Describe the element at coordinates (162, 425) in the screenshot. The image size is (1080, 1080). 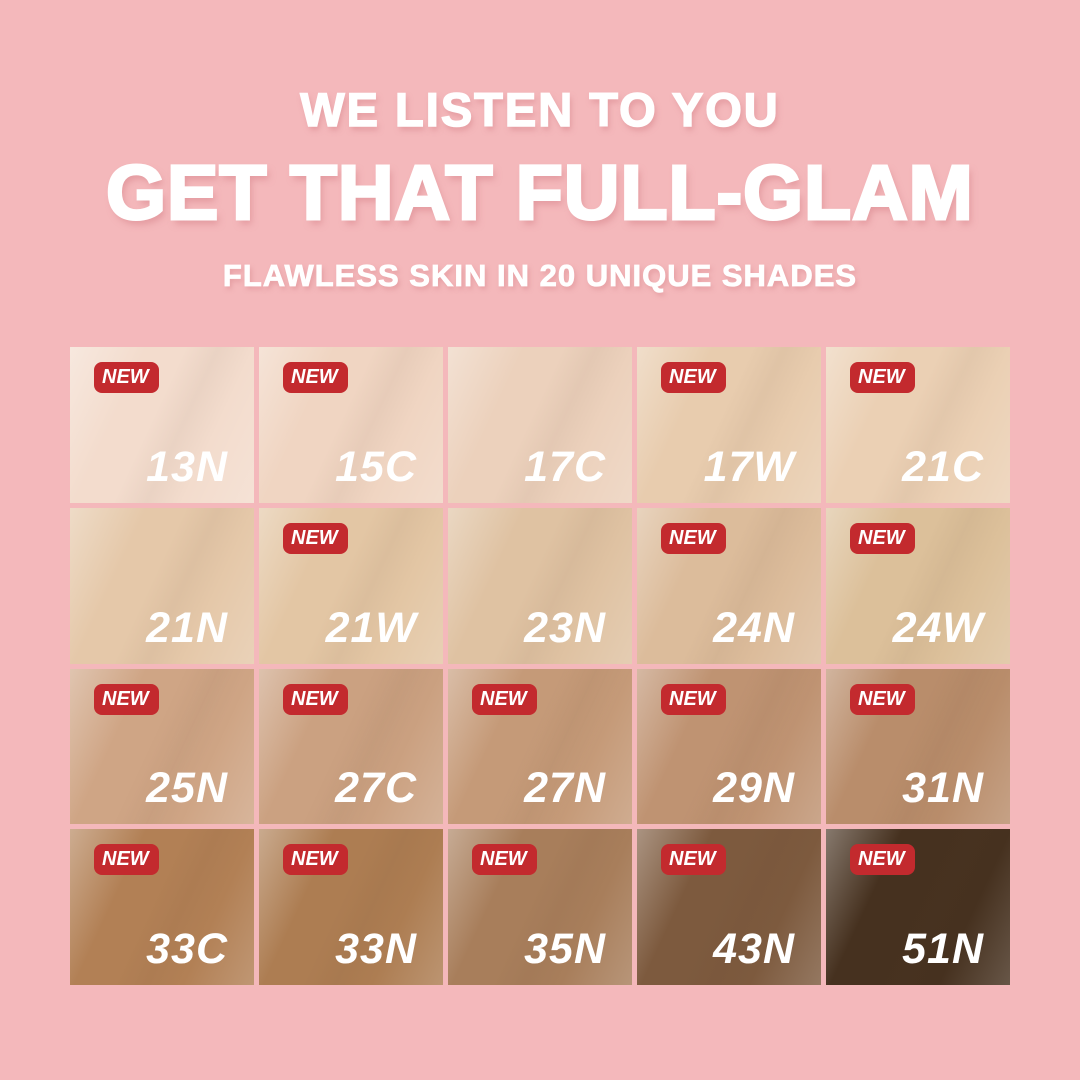
I see `shade-tile: NEW 13N` at that location.